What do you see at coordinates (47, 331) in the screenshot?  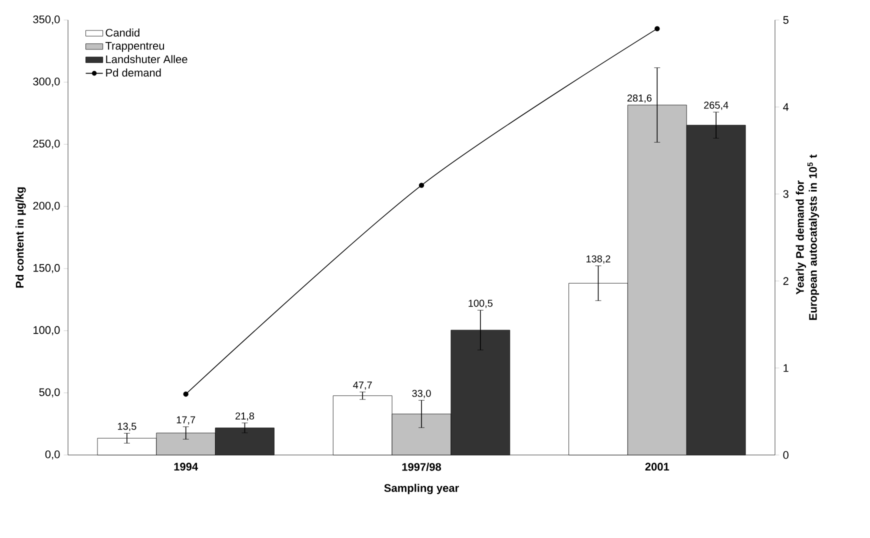 I see `y-tick-label: 100,0` at bounding box center [47, 331].